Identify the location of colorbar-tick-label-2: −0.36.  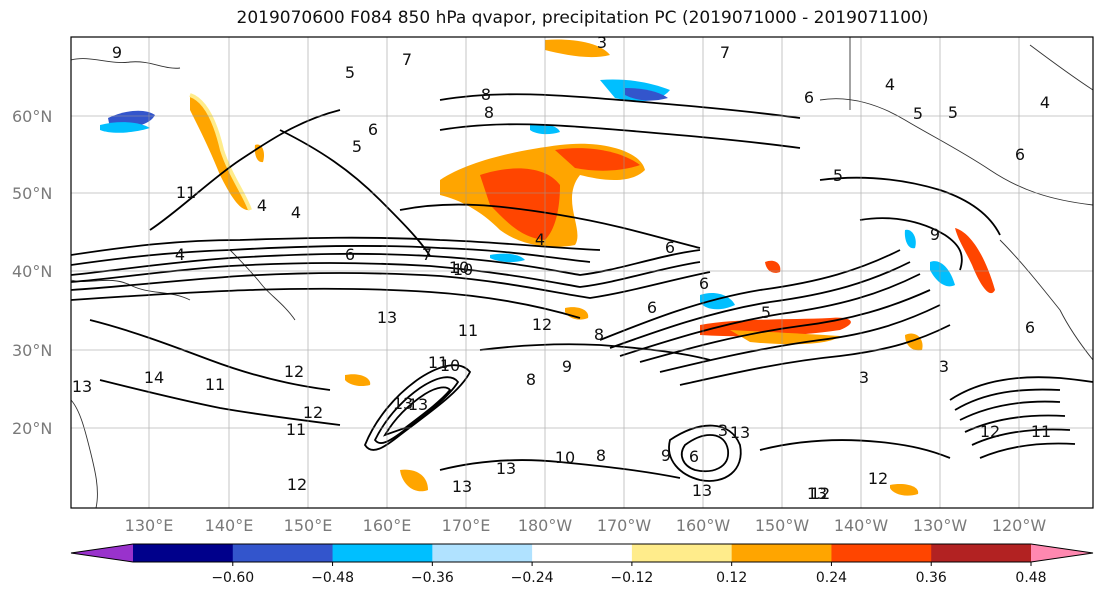
(432, 578).